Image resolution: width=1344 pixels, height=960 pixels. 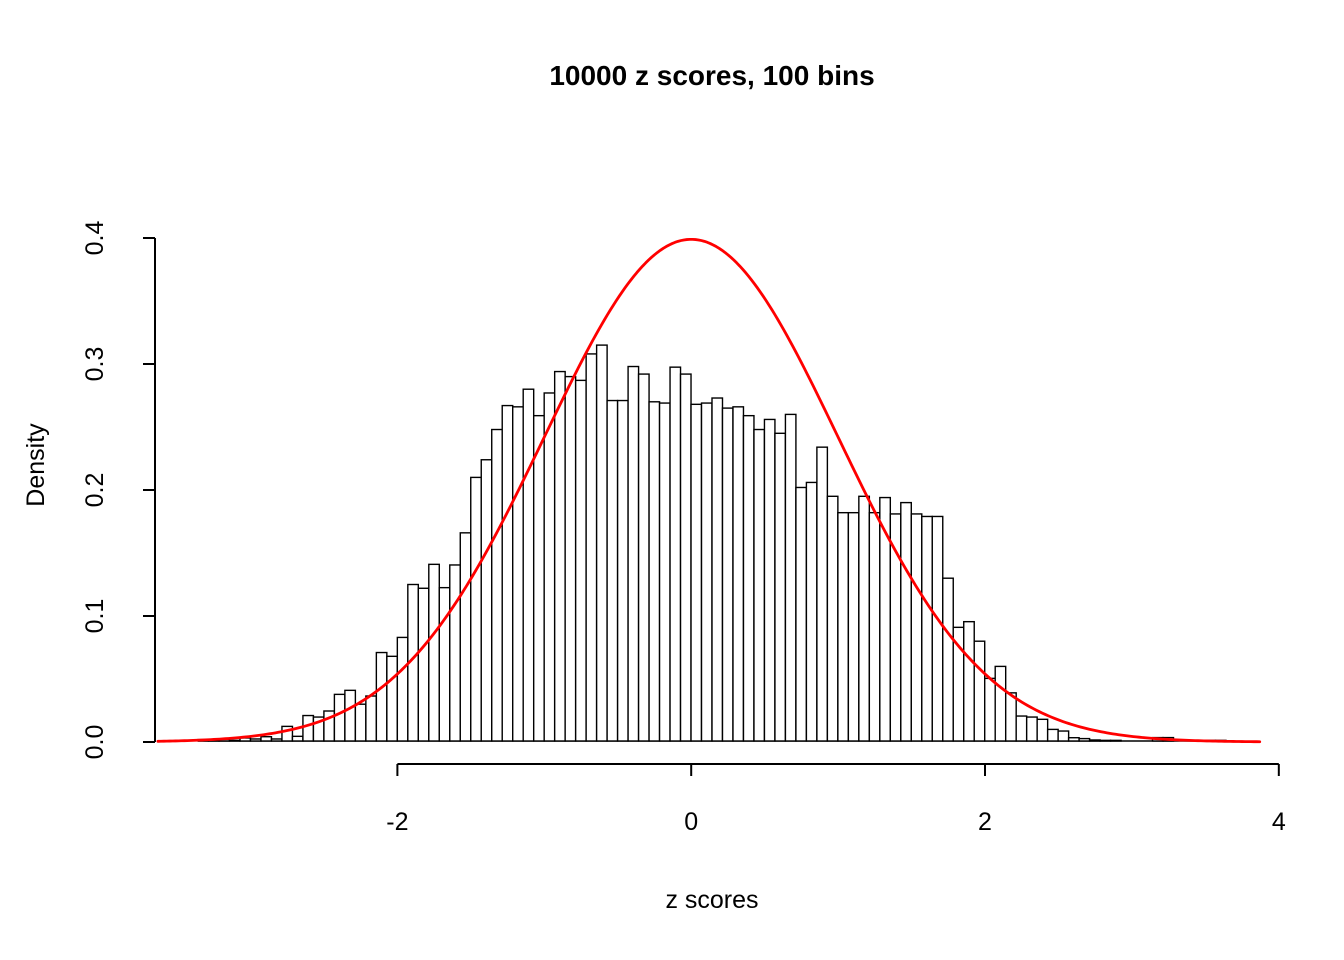 I want to click on y-axis-tick-label: 0.3, so click(x=95, y=364).